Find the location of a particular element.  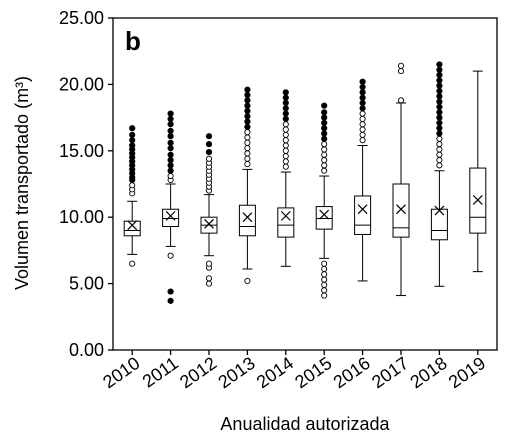

x-tick-label: 2012 is located at coordinates (198, 372).